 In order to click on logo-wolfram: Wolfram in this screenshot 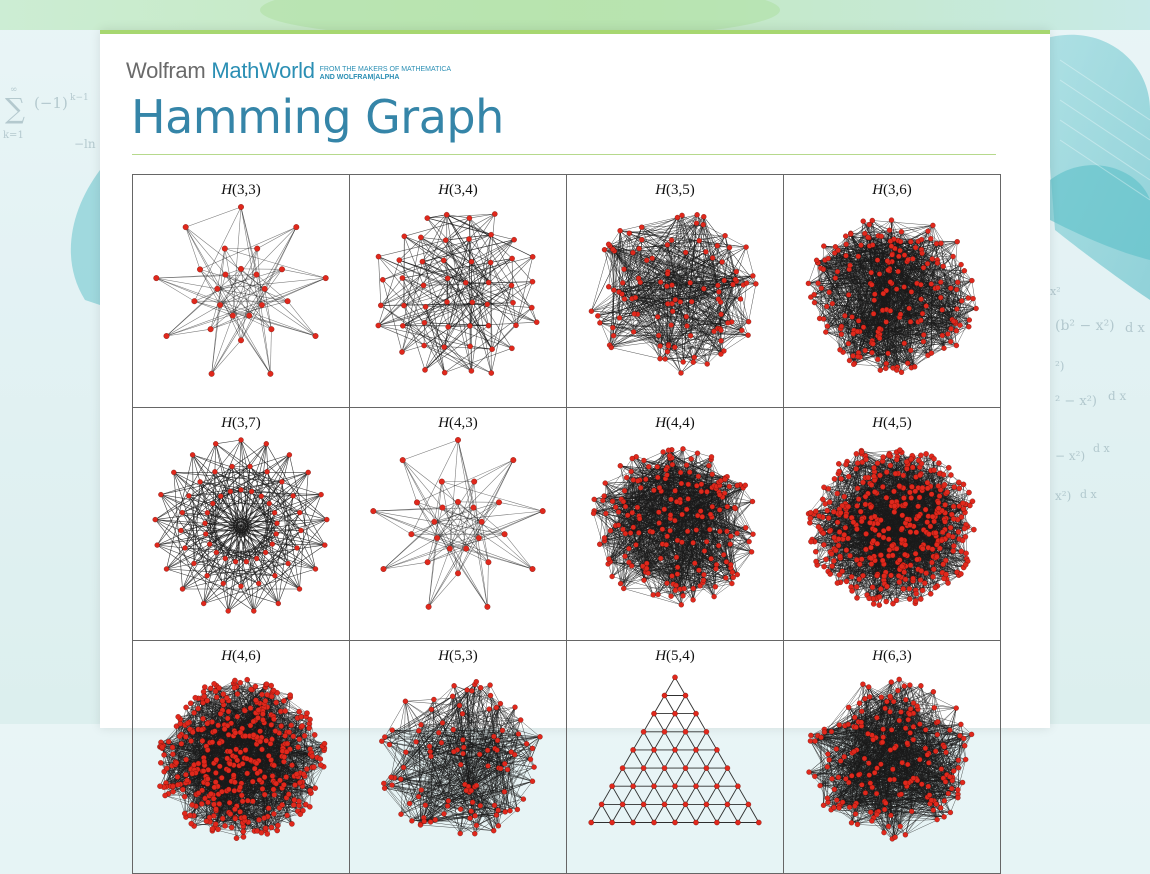, I will do `click(165, 71)`.